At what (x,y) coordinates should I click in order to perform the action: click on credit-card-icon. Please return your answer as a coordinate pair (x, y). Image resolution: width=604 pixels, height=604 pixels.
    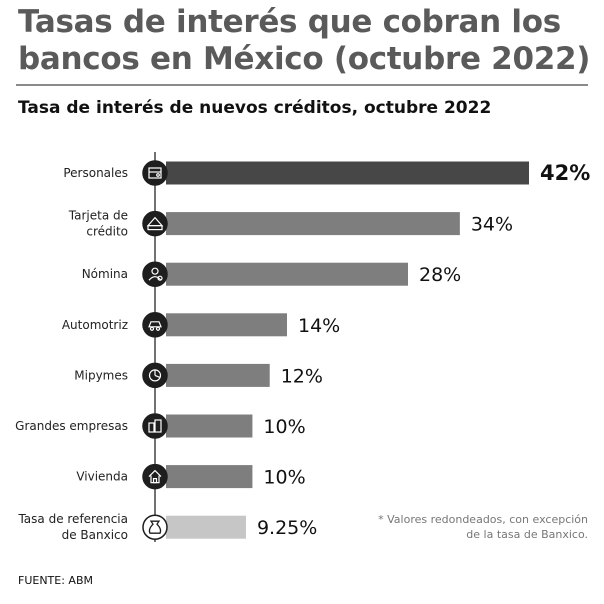
    Looking at the image, I should click on (155, 223).